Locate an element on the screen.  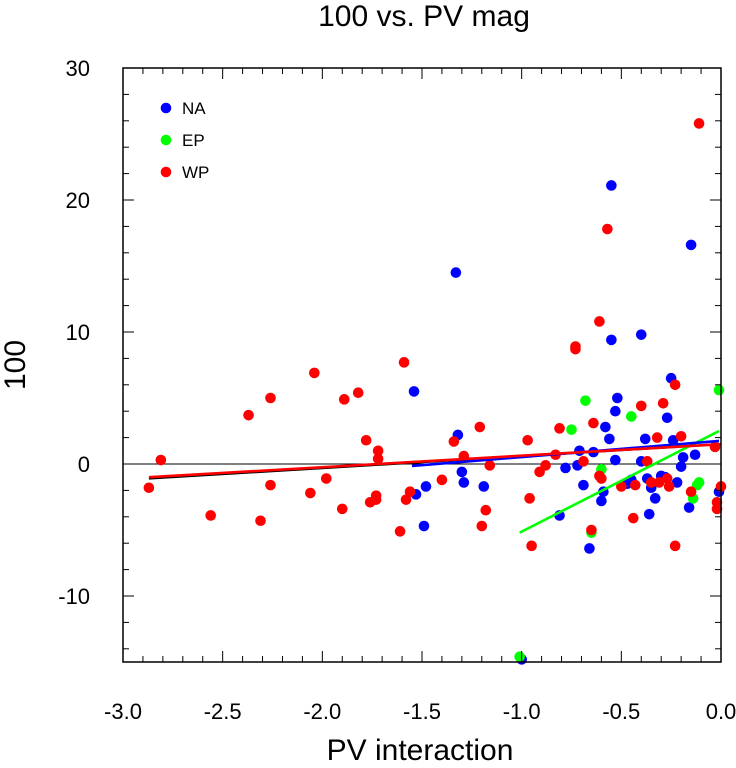
chart-title: 100 vs. PV mag is located at coordinates (424, 16).